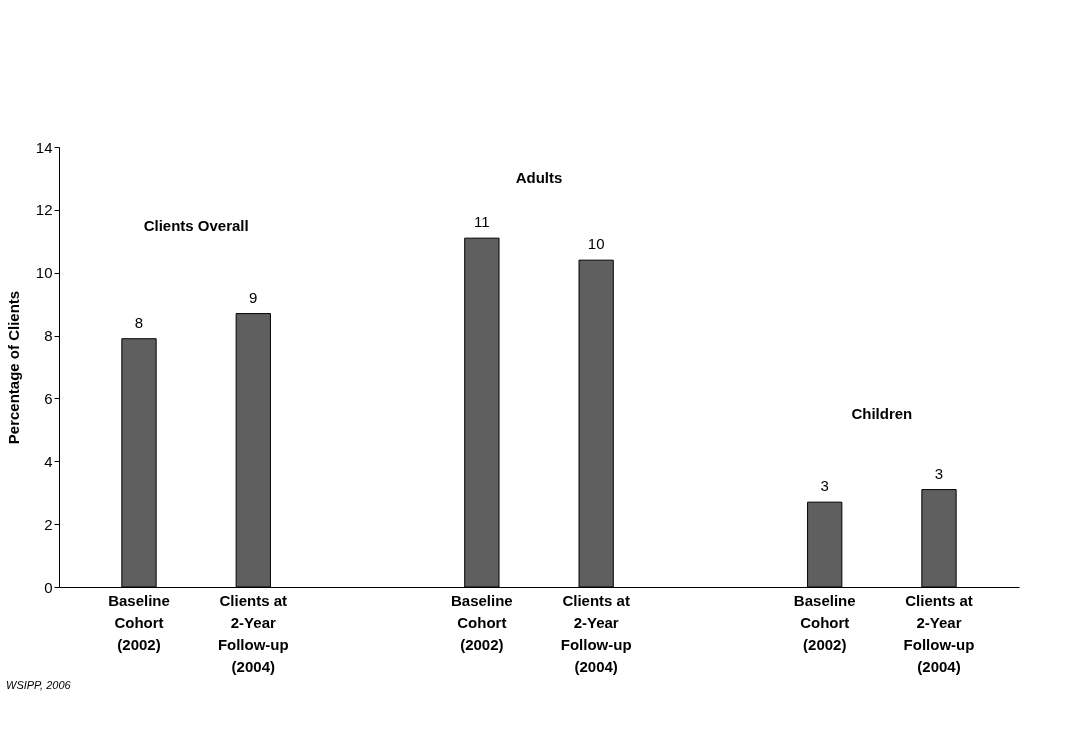 This screenshot has height=740, width=1091. Describe the element at coordinates (482, 222) in the screenshot. I see `data-label: 11` at that location.